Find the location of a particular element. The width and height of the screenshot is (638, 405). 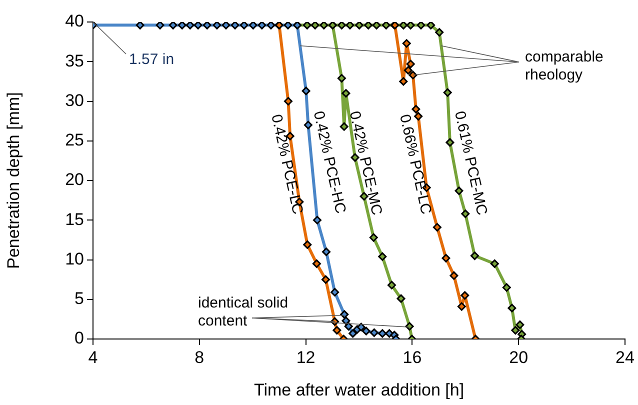

x-tick-label: 20 is located at coordinates (518, 357).